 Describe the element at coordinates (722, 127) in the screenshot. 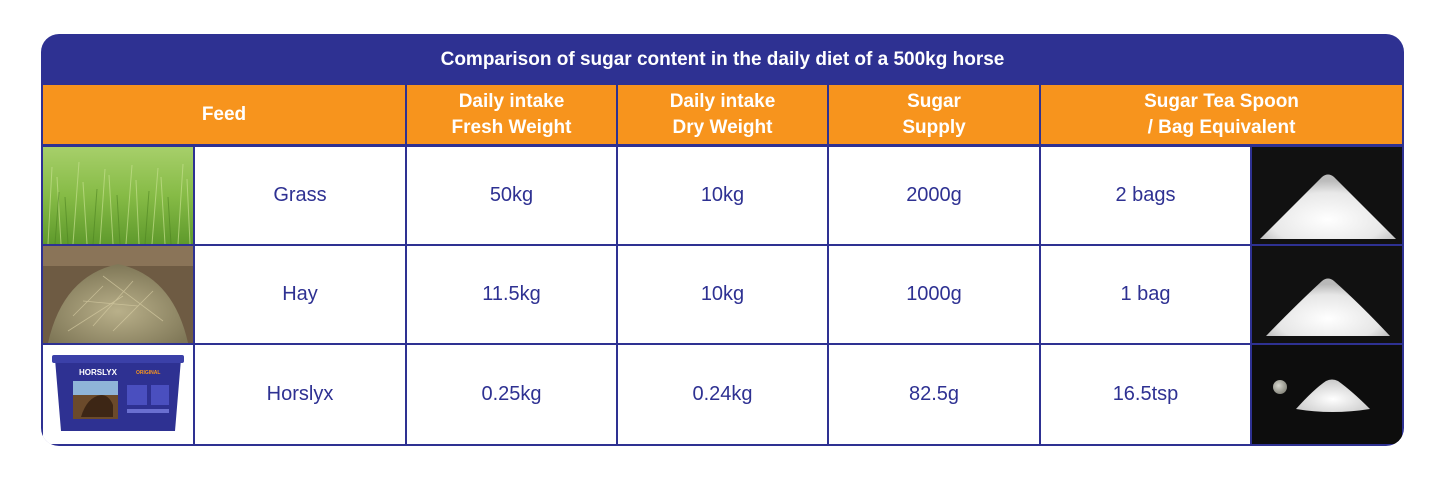

I see `header-dry-line2: Dry Weight` at that location.